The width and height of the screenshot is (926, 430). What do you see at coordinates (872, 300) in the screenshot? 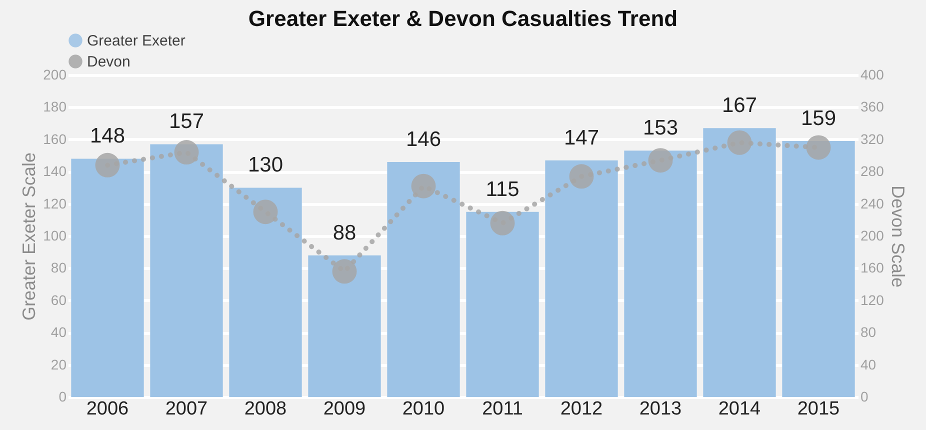
I see `y2-tick-label: 120` at bounding box center [872, 300].